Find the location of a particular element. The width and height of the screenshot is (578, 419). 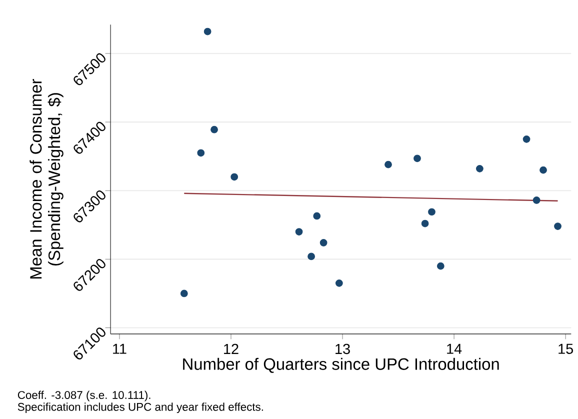

text: Coeff. -3.087 (s.e. 10.111). is located at coordinates (84, 395).